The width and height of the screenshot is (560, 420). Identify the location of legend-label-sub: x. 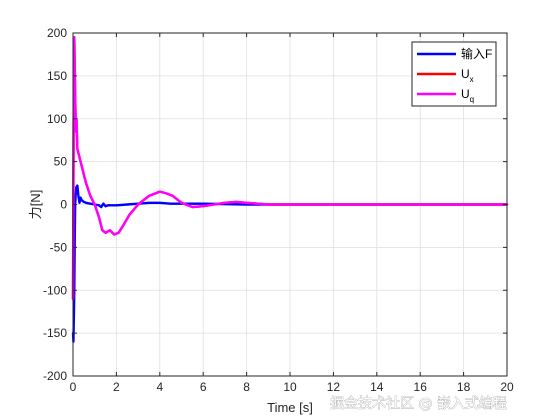
(472, 79).